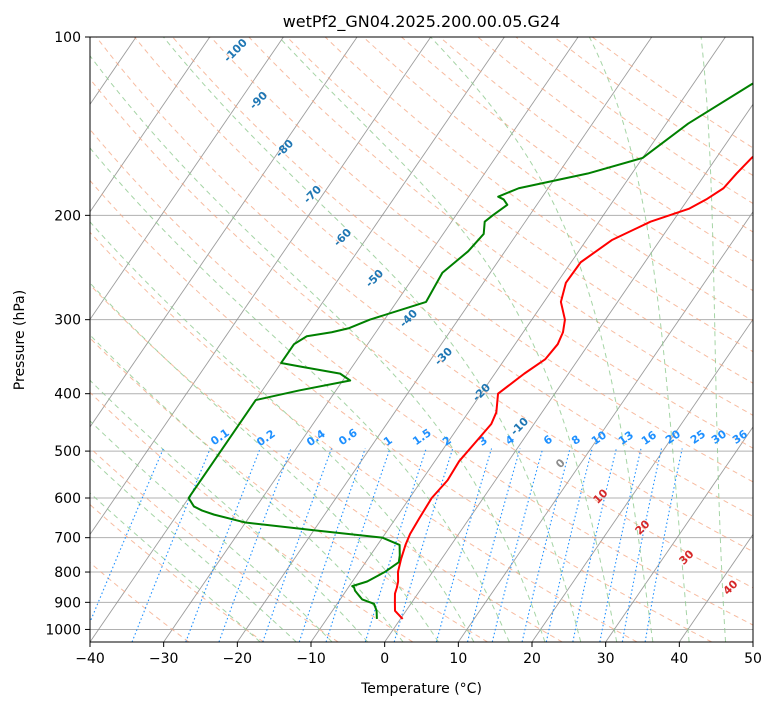 The width and height of the screenshot is (775, 708). Describe the element at coordinates (753, 659) in the screenshot. I see `x-tick-label: 50` at that location.